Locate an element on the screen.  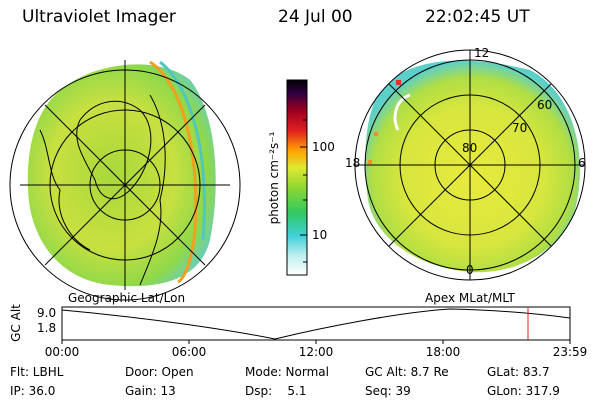
altitude-plot-frame is located at coordinates (316, 323).